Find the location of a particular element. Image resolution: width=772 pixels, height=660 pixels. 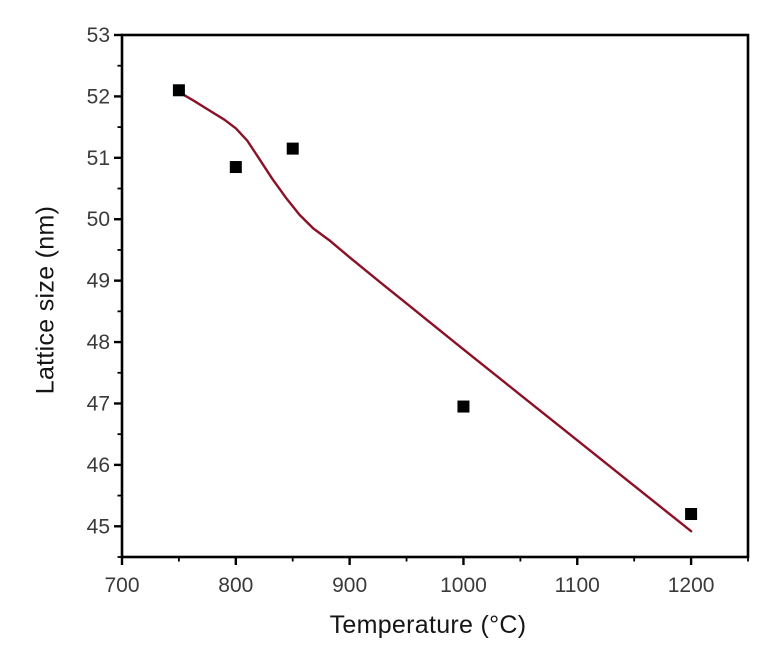

x-tick-label: 900 is located at coordinates (349, 585).